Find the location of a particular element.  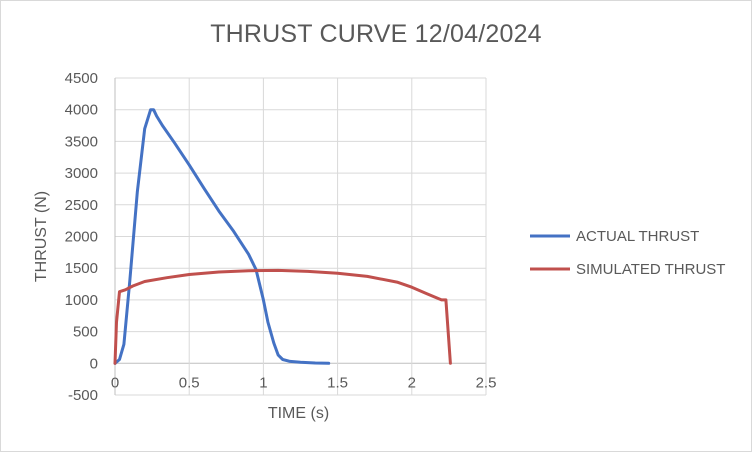

legend-label: SIMULATED THRUST is located at coordinates (650, 269).